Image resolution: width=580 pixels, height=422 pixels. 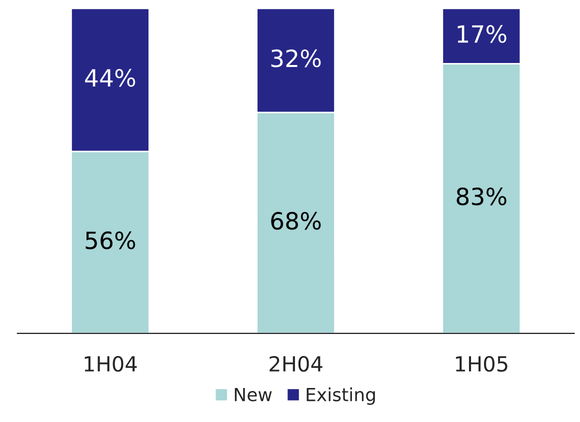 What do you see at coordinates (340, 396) in the screenshot?
I see `legend-label: Existing` at bounding box center [340, 396].